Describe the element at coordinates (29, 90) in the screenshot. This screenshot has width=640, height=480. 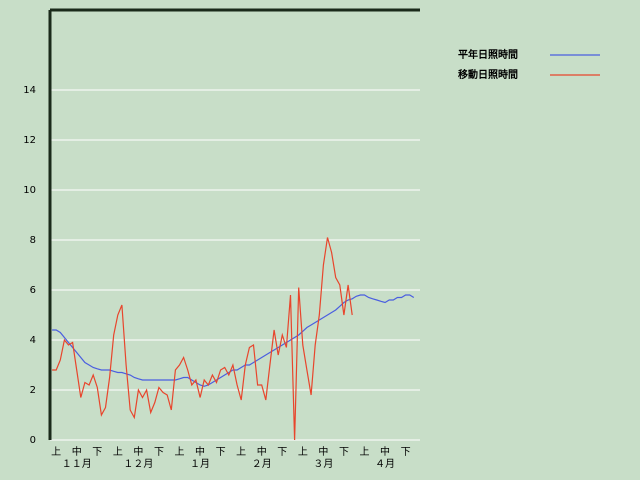
I see `y-tick-label: 14` at that location.